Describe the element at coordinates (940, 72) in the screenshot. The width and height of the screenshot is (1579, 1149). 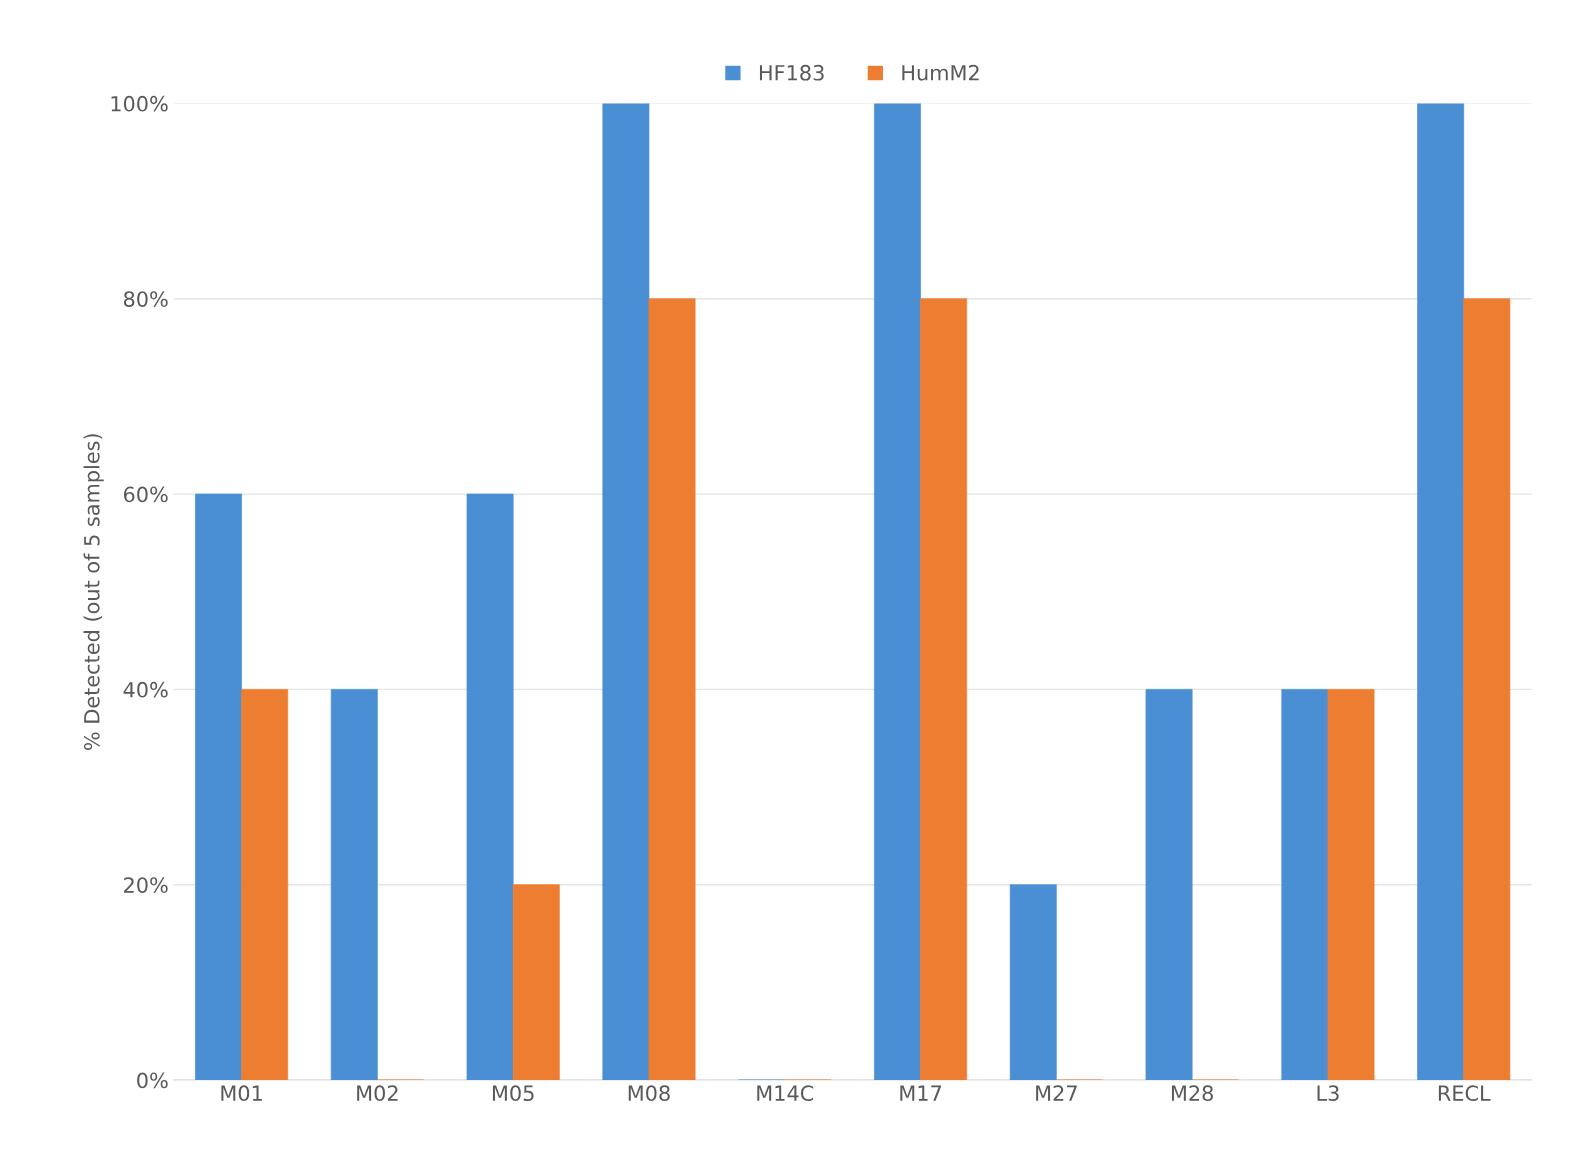
I see `legend-label: HumM2` at that location.